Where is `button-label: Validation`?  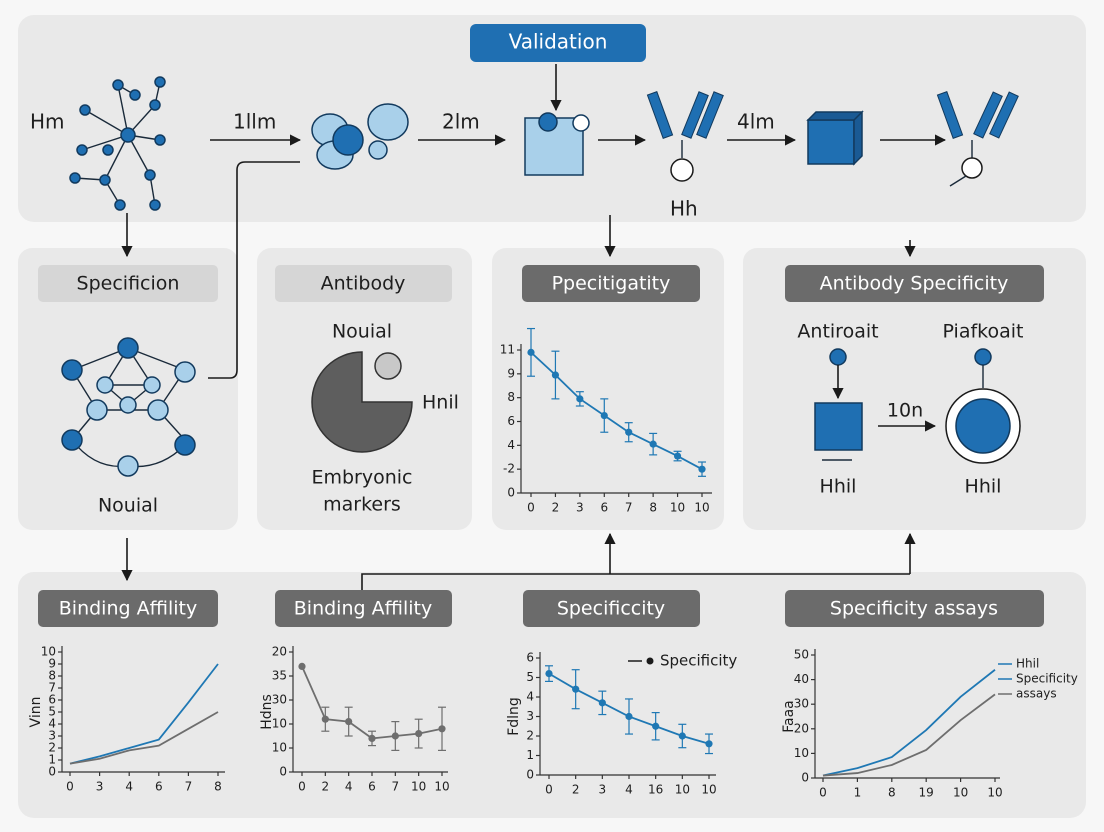
button-label: Validation is located at coordinates (558, 42).